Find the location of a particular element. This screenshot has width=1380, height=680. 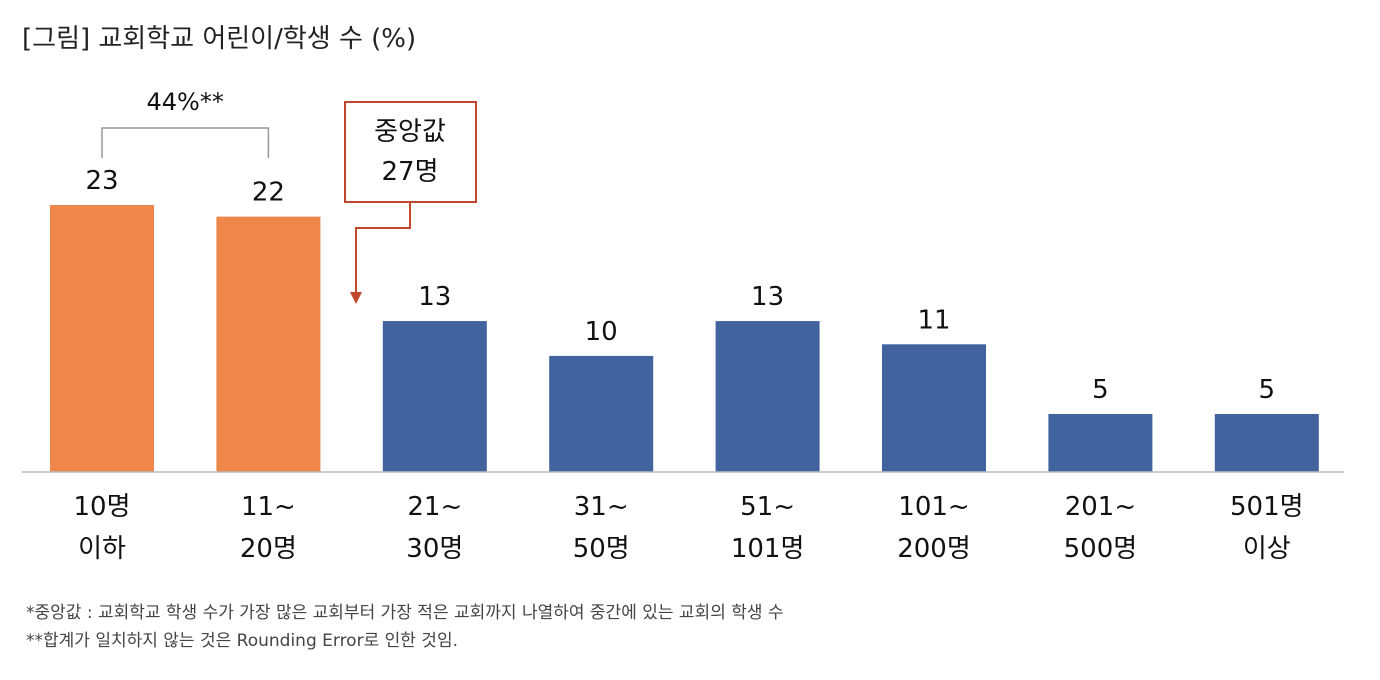

data-label-6: 5 is located at coordinates (1100, 390).